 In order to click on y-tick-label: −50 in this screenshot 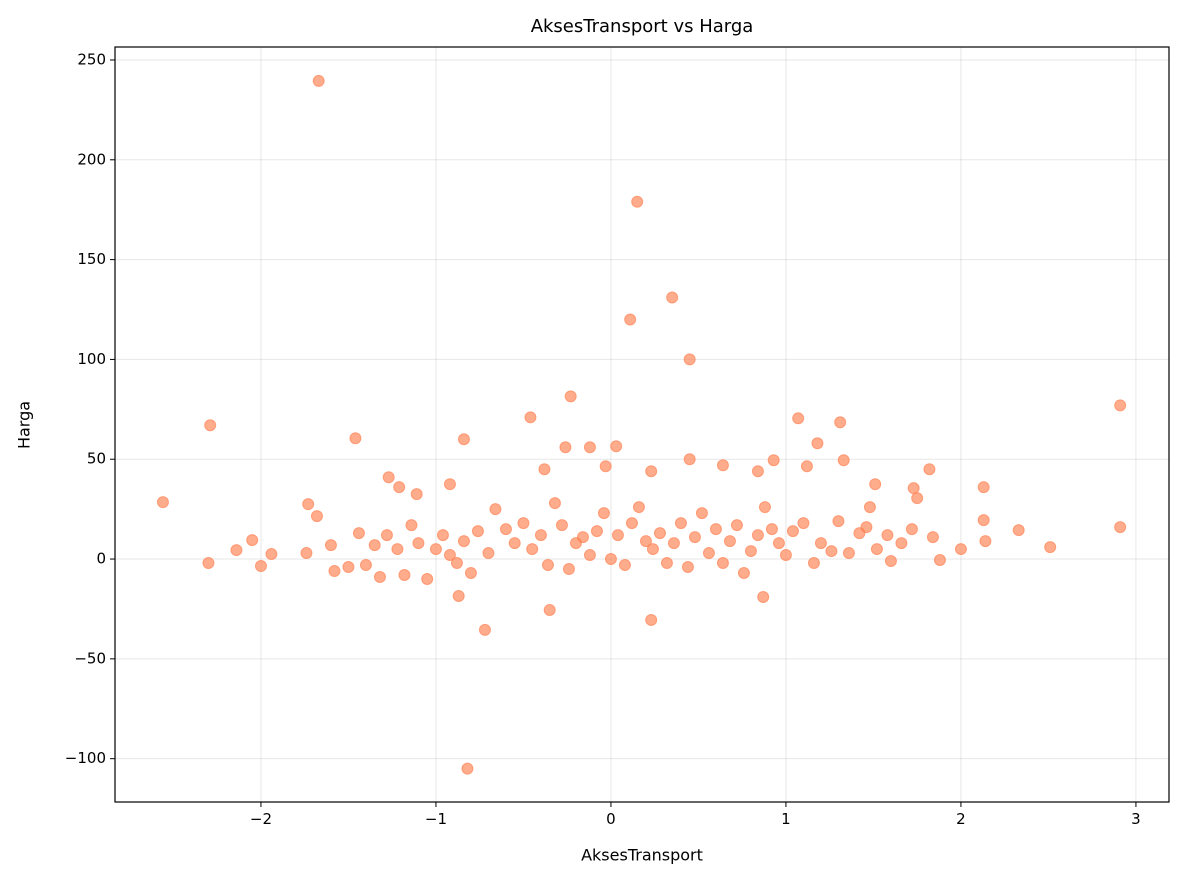, I will do `click(90, 658)`.